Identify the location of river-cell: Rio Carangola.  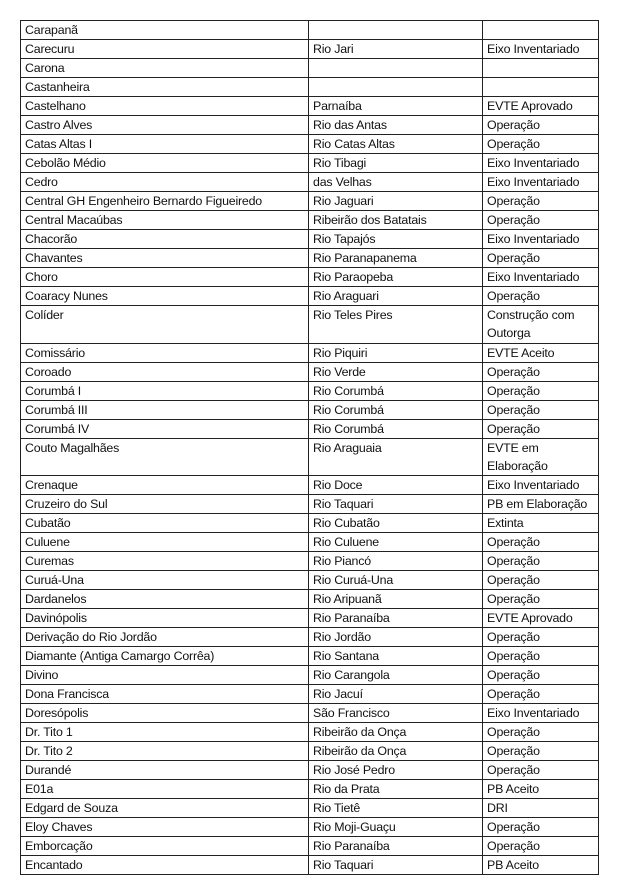
(395, 675).